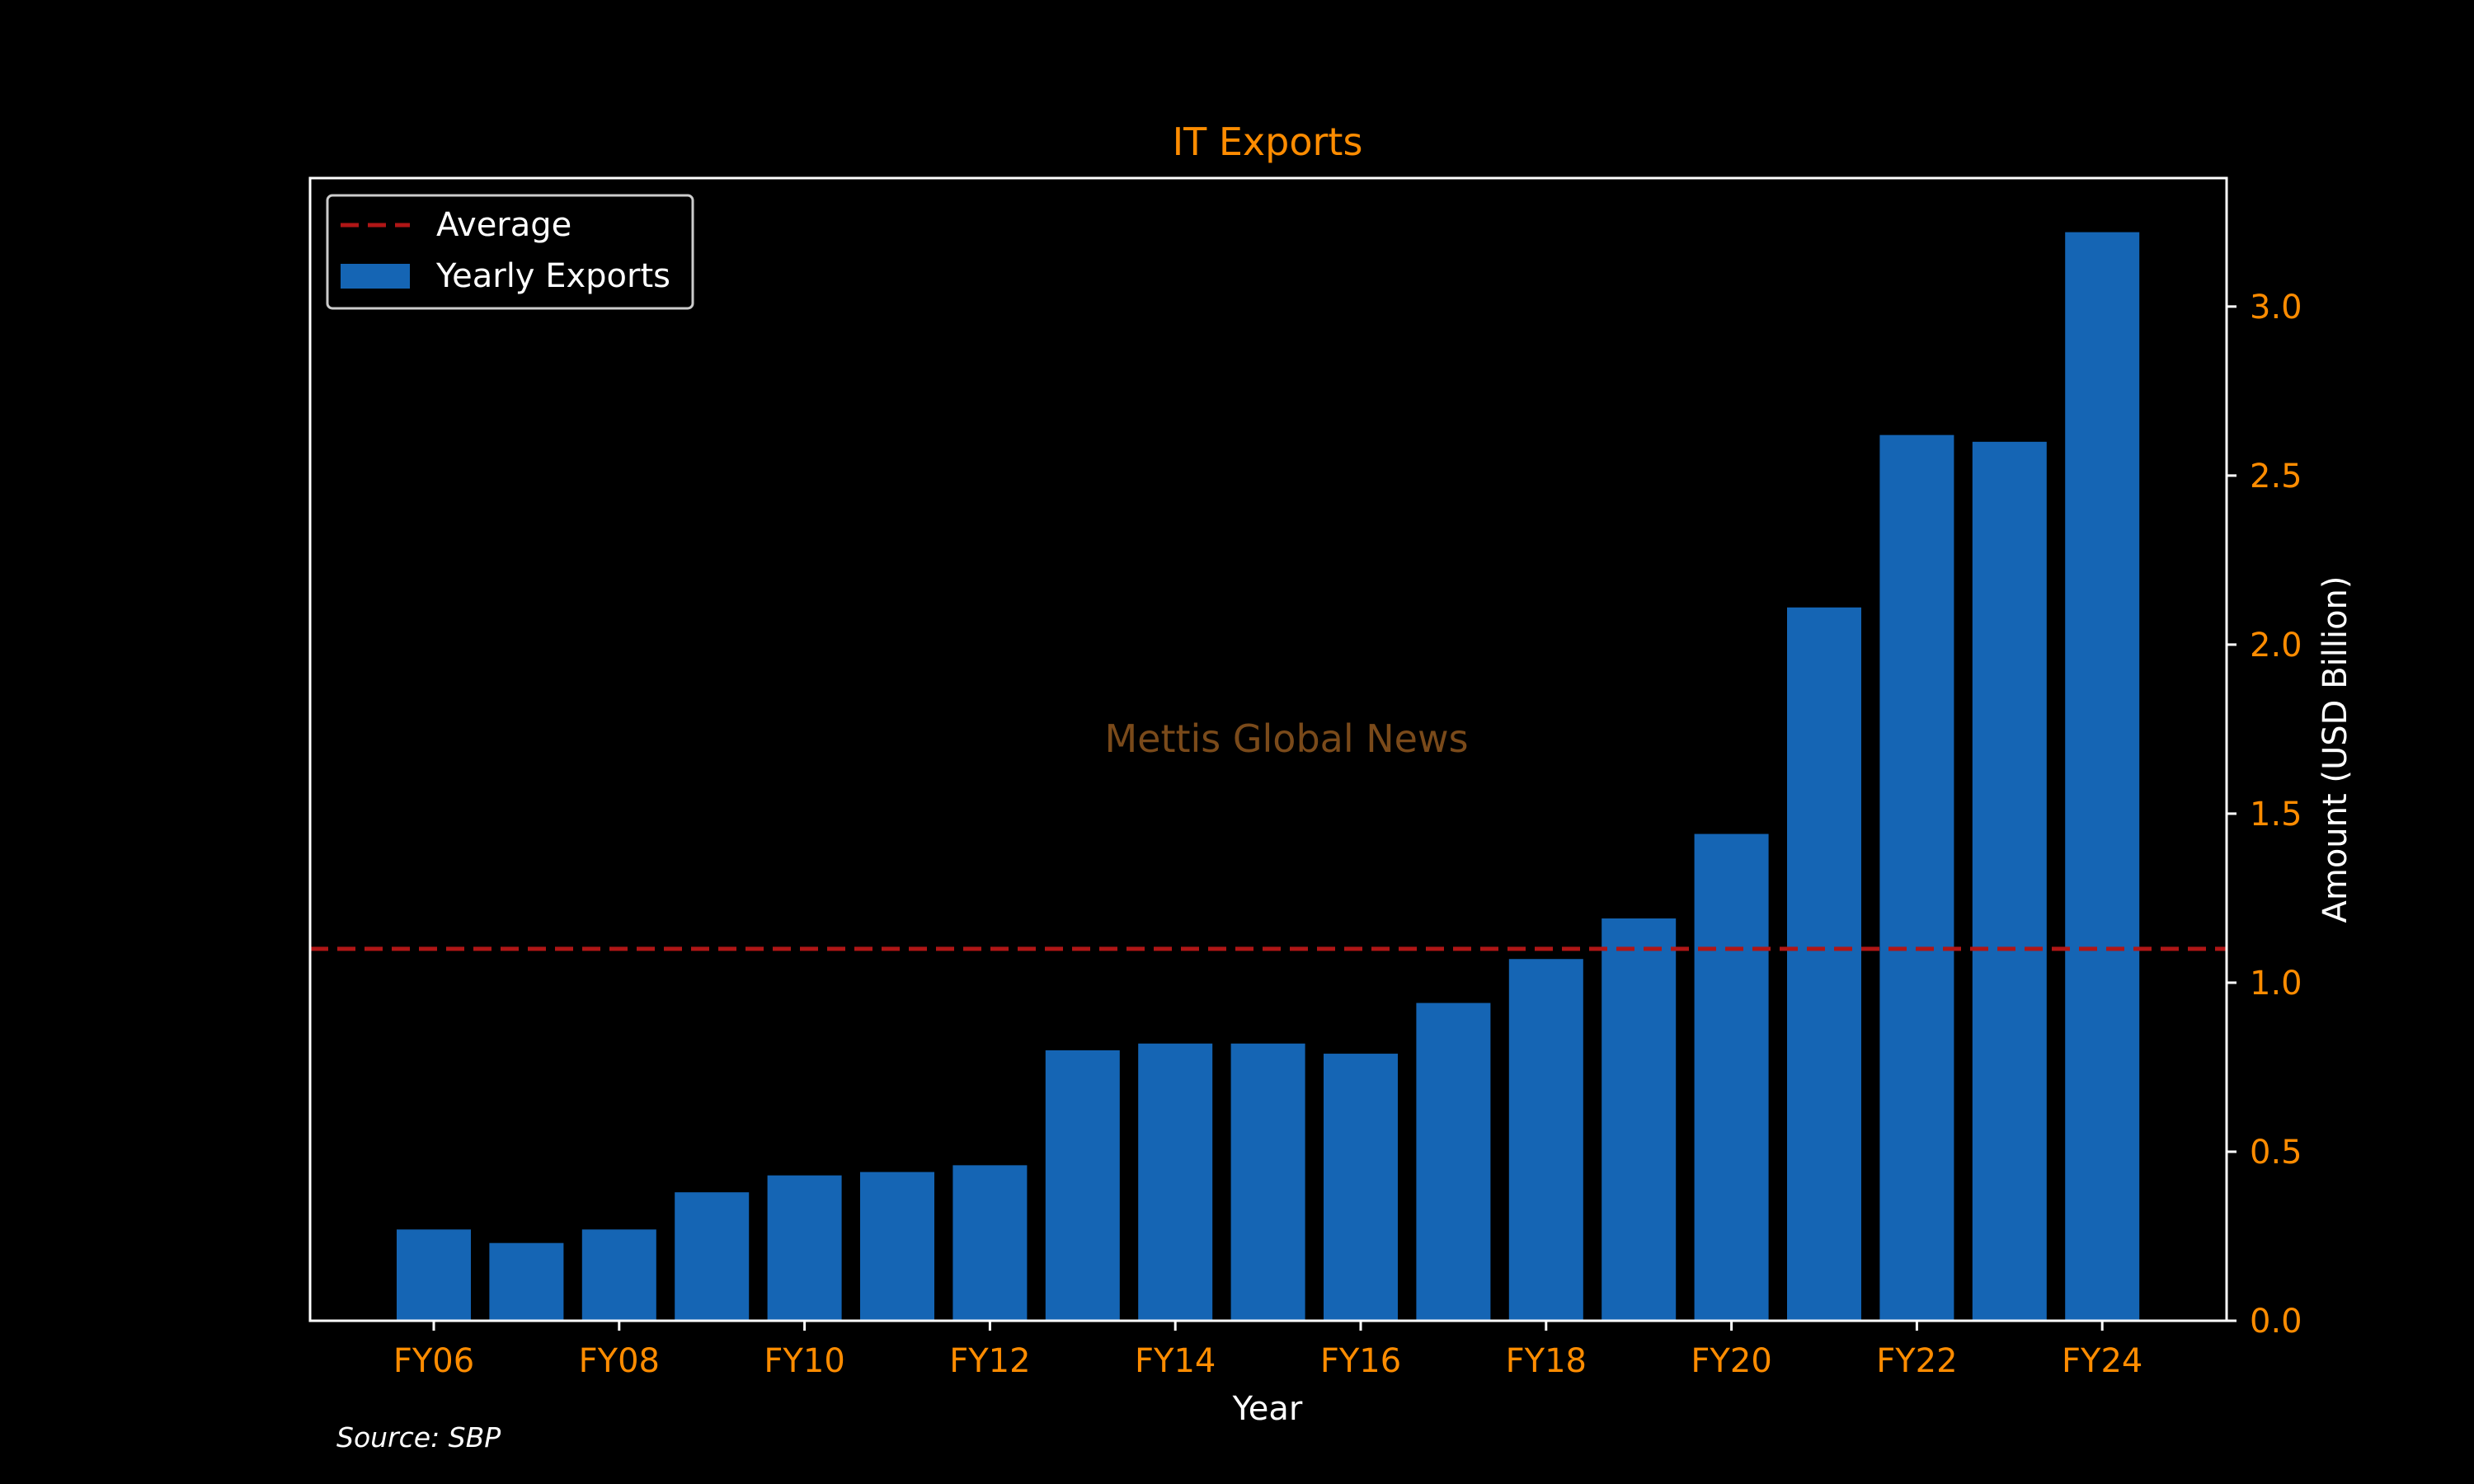 The image size is (2474, 1484). Describe the element at coordinates (503, 225) in the screenshot. I see `legend-average-label: Average` at that location.